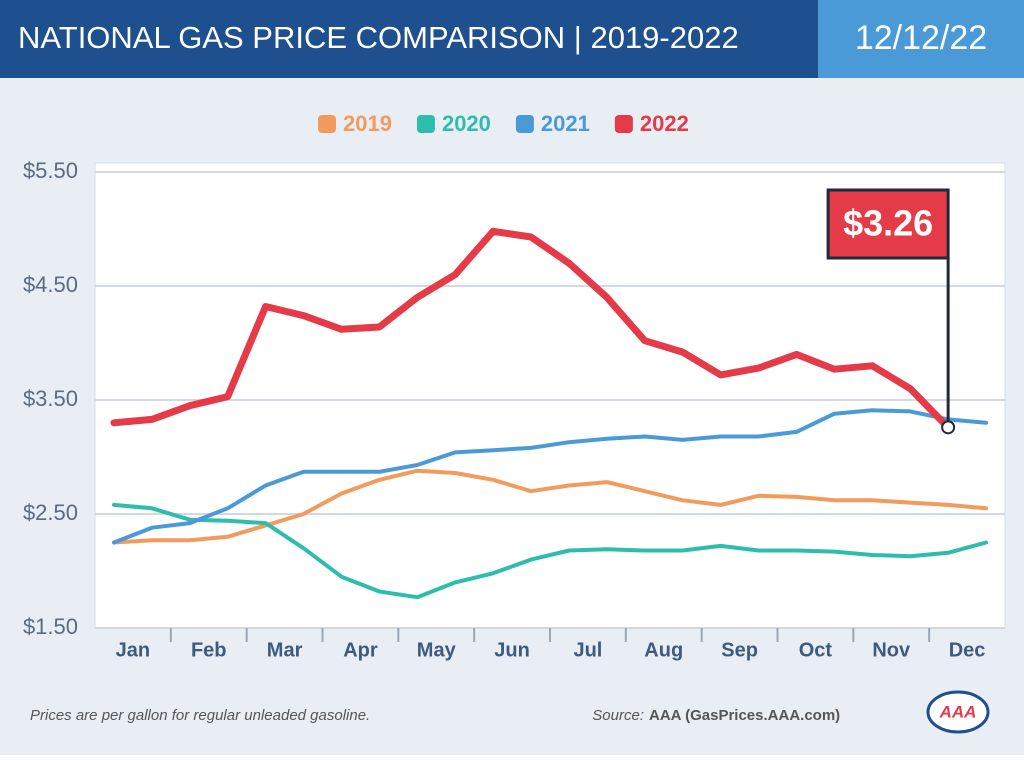 The height and width of the screenshot is (760, 1024). Describe the element at coordinates (618, 715) in the screenshot. I see `source-label: Source:` at that location.